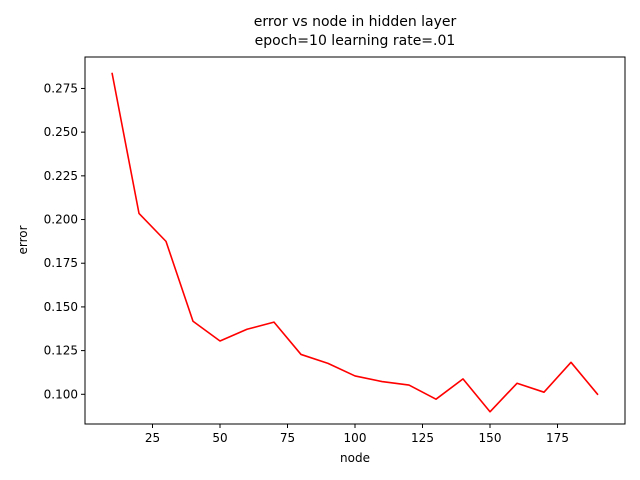 Image resolution: width=640 pixels, height=480 pixels. What do you see at coordinates (23, 239) in the screenshot?
I see `y-axis-label: error` at bounding box center [23, 239].